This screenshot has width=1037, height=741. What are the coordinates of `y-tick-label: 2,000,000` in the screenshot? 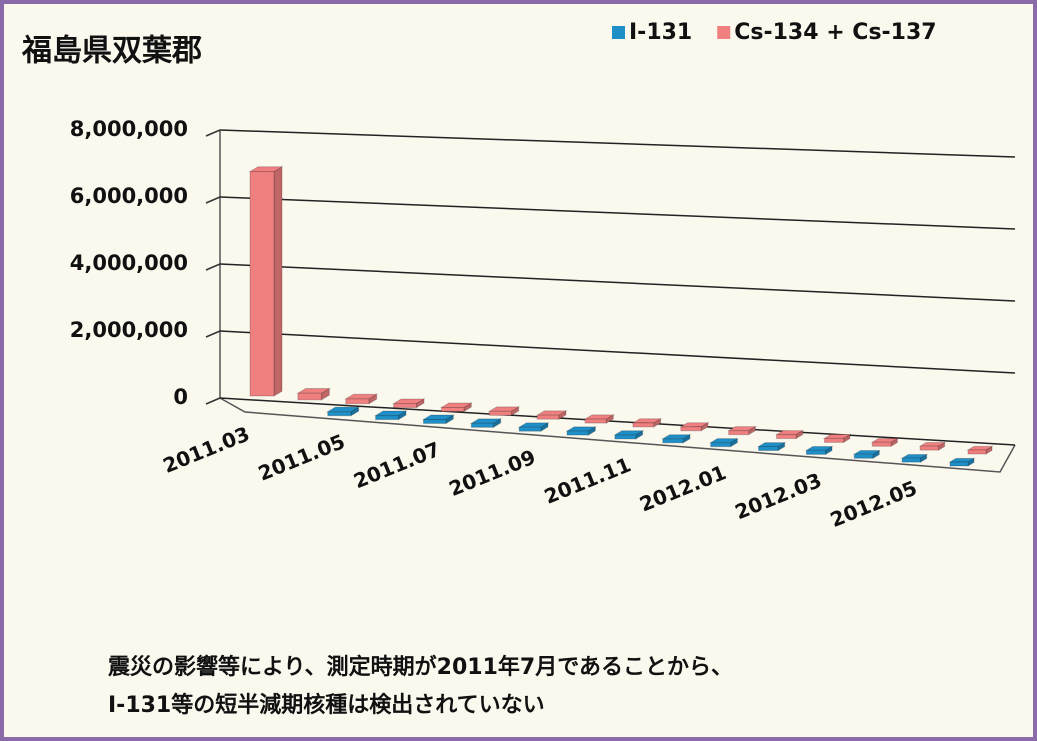 It's located at (129, 330).